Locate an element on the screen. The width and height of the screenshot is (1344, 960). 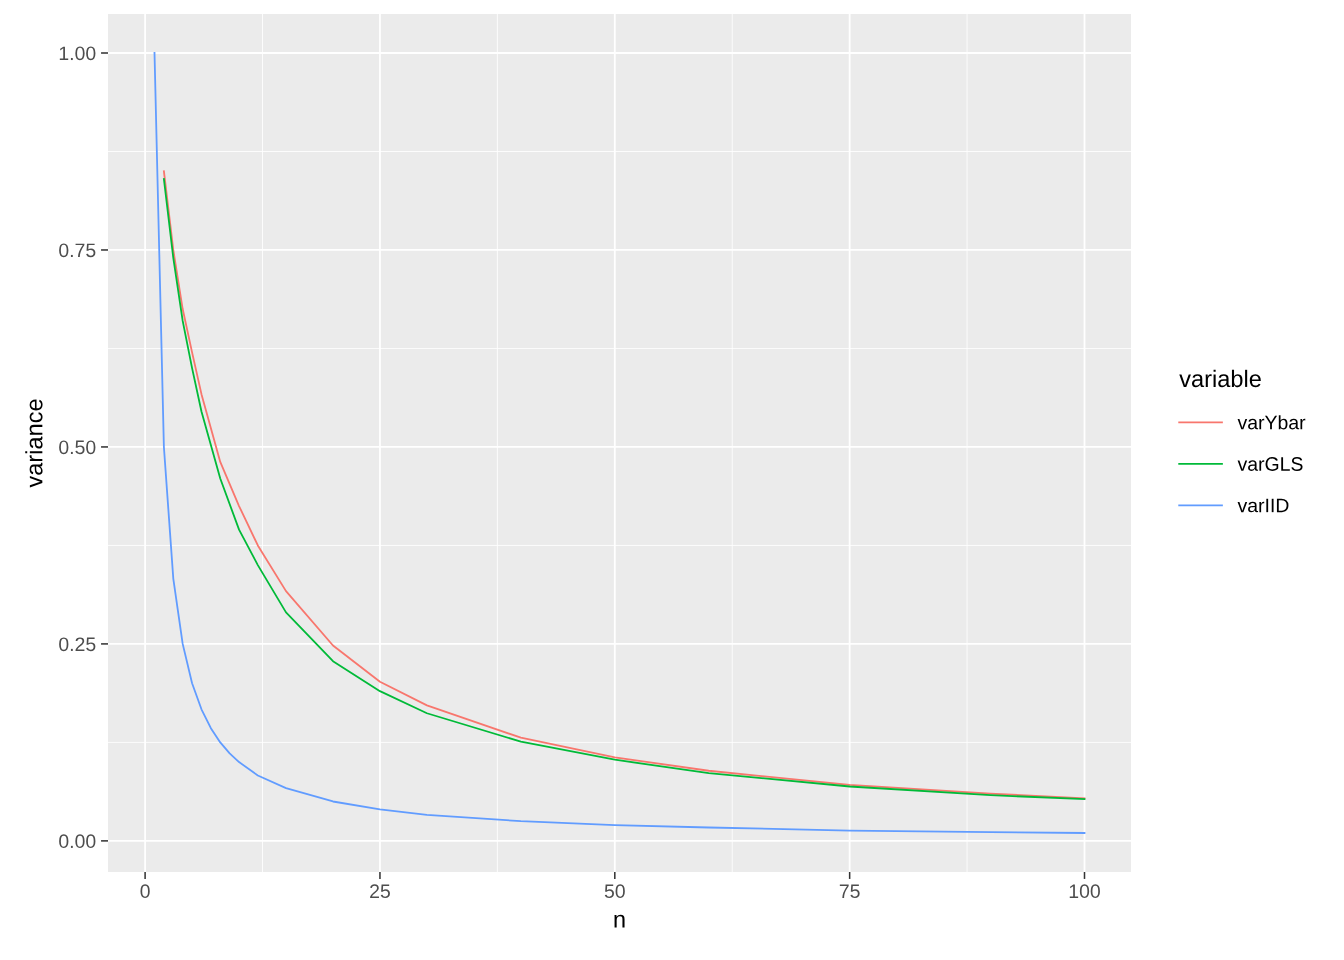
x-tick-label: 75 is located at coordinates (849, 891).